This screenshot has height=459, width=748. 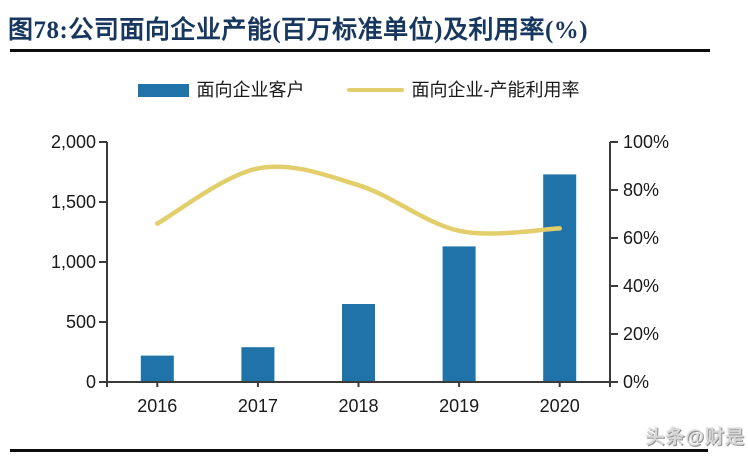 I want to click on svg-text: 1,500, so click(x=73, y=202).